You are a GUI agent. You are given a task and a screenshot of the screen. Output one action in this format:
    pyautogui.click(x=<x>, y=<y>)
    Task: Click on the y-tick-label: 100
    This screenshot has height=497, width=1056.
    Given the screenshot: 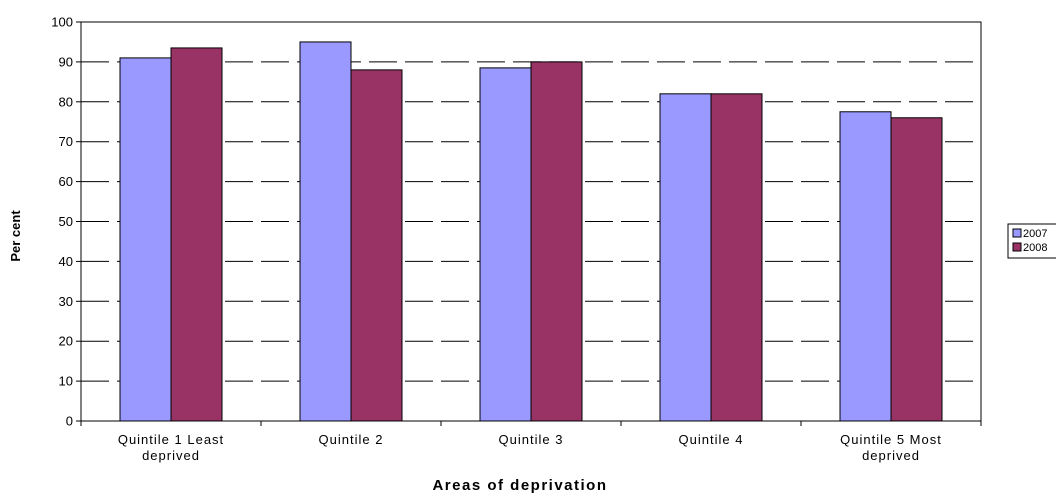 What is the action you would take?
    pyautogui.click(x=62, y=22)
    